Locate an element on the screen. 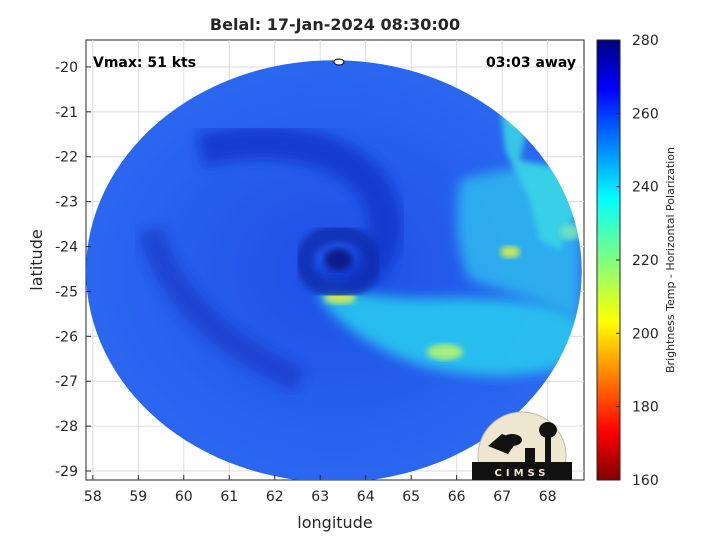 The height and width of the screenshot is (540, 720). x-tick-label: 63 is located at coordinates (320, 497).